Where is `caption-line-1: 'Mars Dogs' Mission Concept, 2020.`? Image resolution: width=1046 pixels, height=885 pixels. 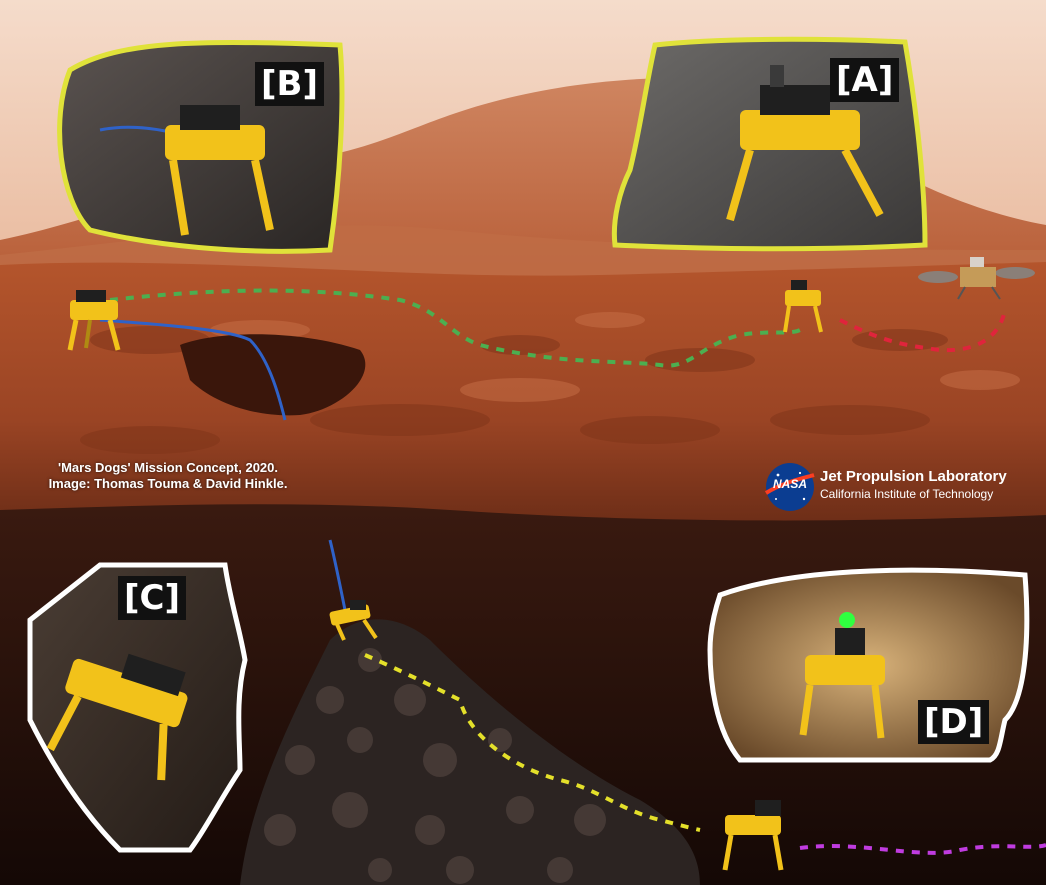
caption-line-1: 'Mars Dogs' Mission Concept, 2020. is located at coordinates (168, 467).